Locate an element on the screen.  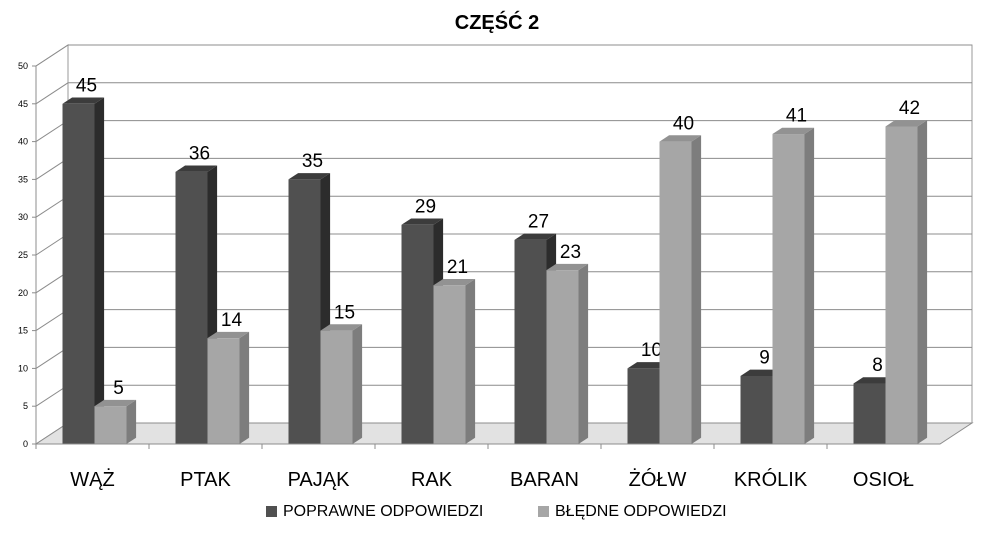
x-tick-label: KRÓLIK is located at coordinates (771, 479).